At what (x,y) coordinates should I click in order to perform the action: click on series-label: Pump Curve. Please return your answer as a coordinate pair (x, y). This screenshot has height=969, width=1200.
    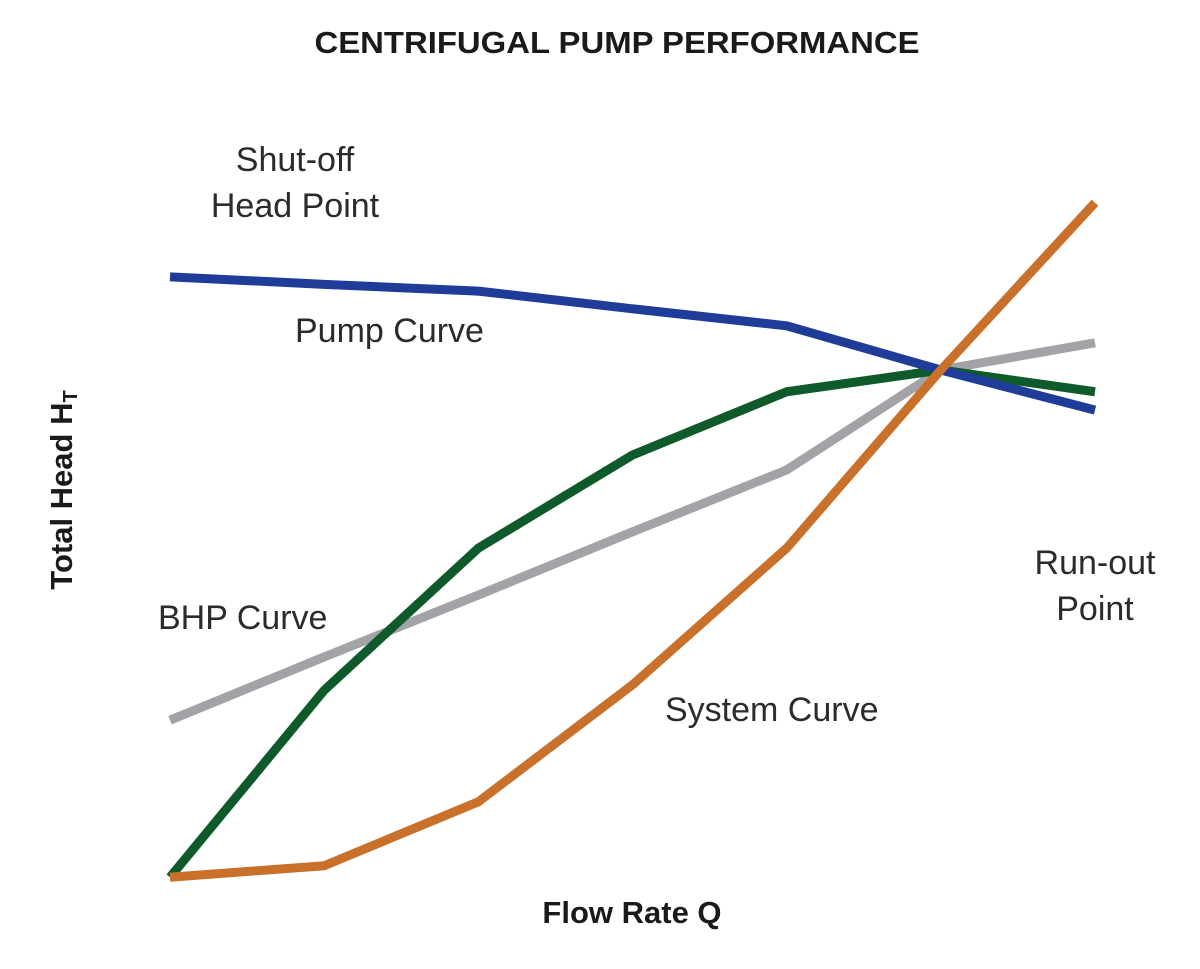
    Looking at the image, I should click on (389, 331).